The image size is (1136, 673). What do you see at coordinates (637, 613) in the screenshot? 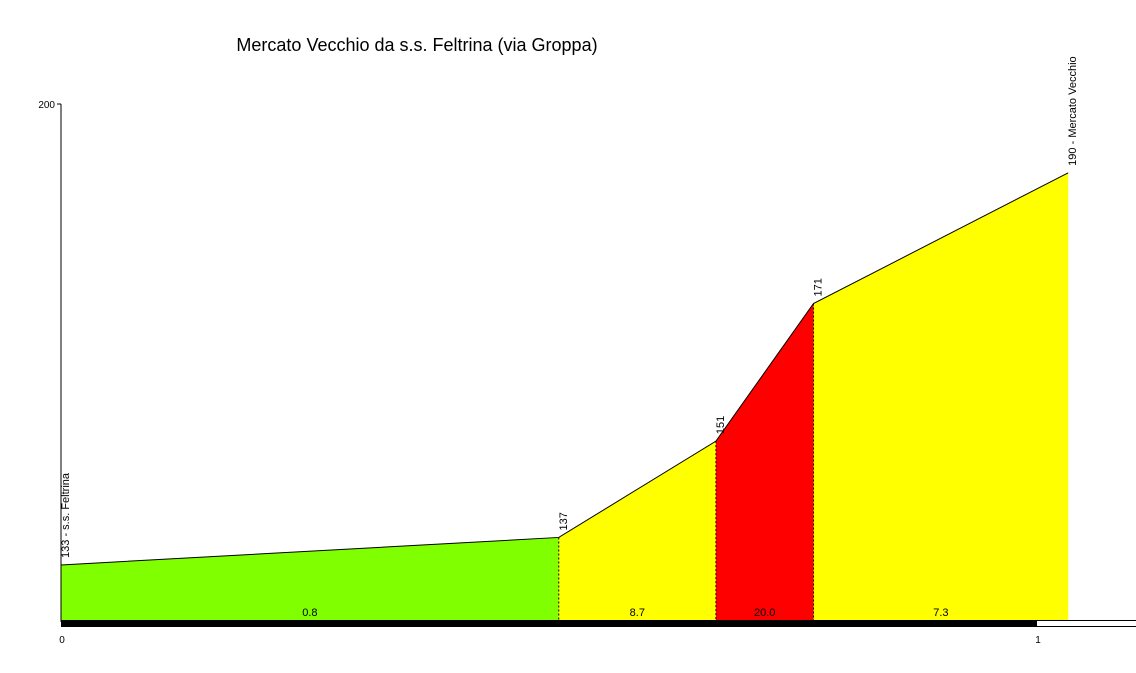
I see `segment-gradient-label: 8.7` at bounding box center [637, 613].